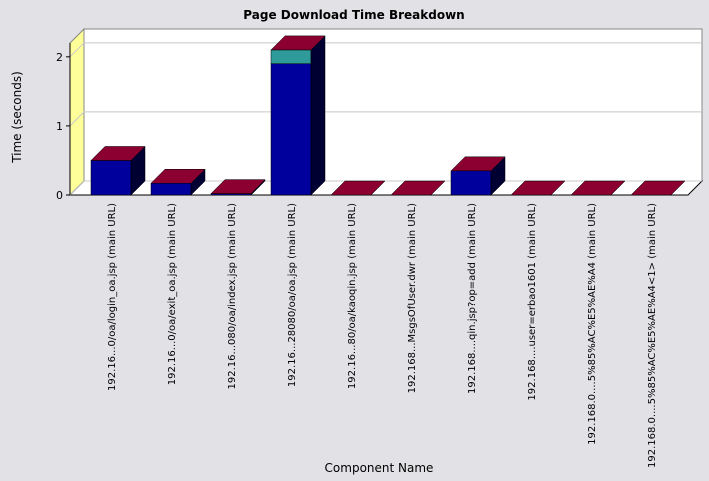 This screenshot has height=481, width=709. I want to click on x-tick-label: 192.16...28080/oa/oa.jsp (main URL), so click(292, 295).